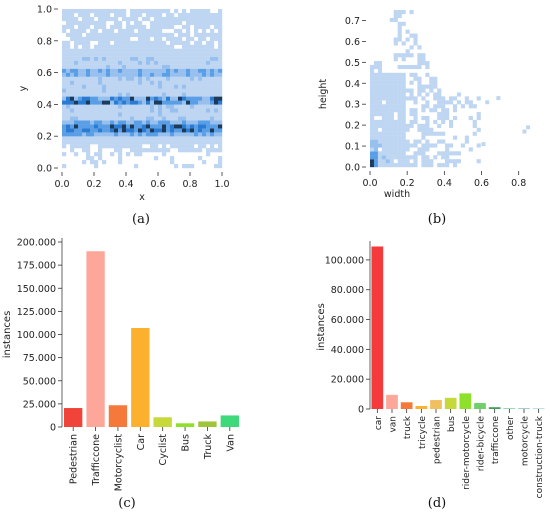 Image resolution: width=550 pixels, height=516 pixels. Describe the element at coordinates (74, 459) in the screenshot. I see `category-label-c: Pedestrian` at that location.